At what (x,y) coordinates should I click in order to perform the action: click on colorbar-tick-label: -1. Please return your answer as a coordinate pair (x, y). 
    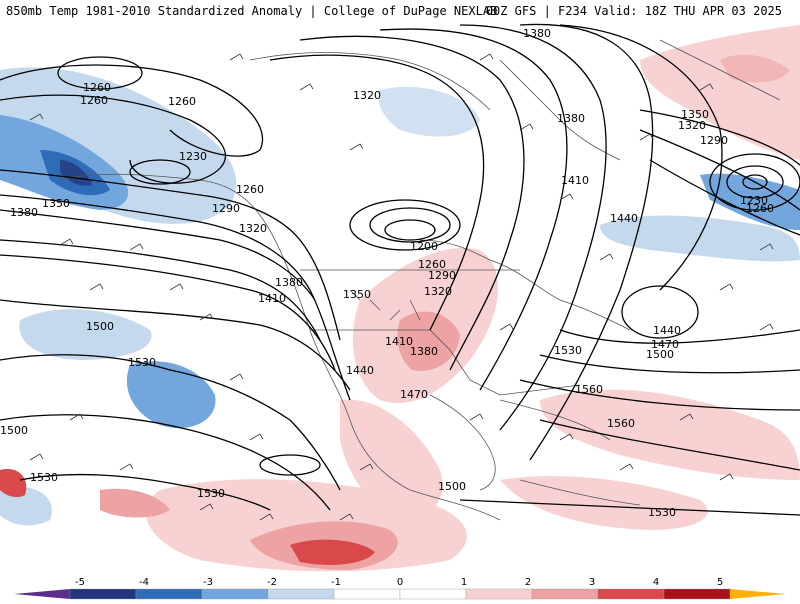
    Looking at the image, I should click on (336, 582).